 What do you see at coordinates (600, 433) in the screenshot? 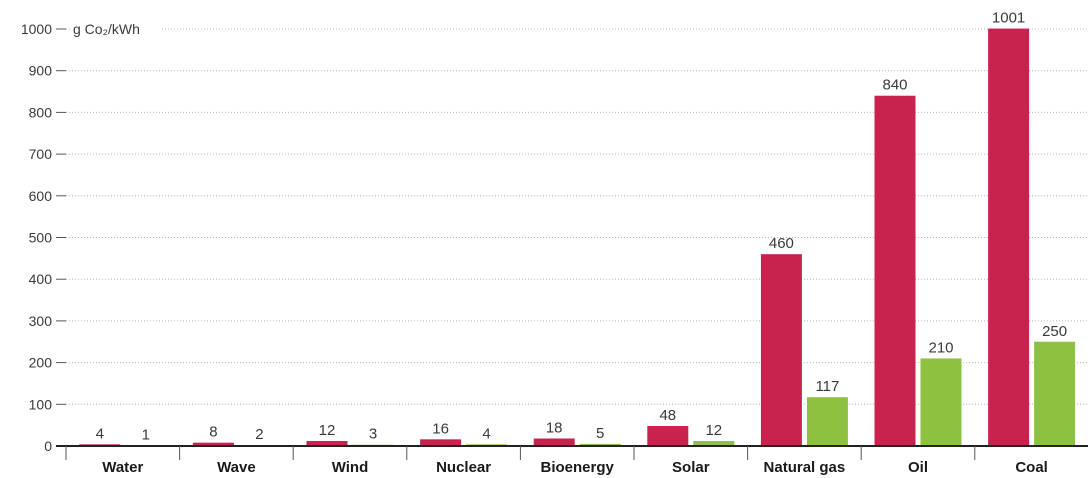
I see `data-label: 5` at bounding box center [600, 433].